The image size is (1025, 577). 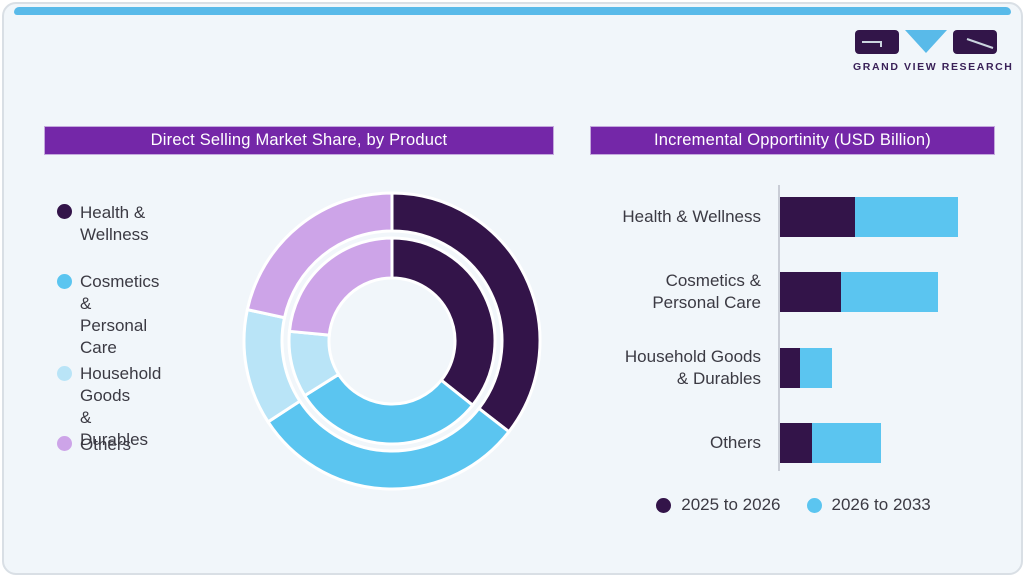 What do you see at coordinates (735, 442) in the screenshot?
I see `bar-category-label-line: Others` at bounding box center [735, 442].